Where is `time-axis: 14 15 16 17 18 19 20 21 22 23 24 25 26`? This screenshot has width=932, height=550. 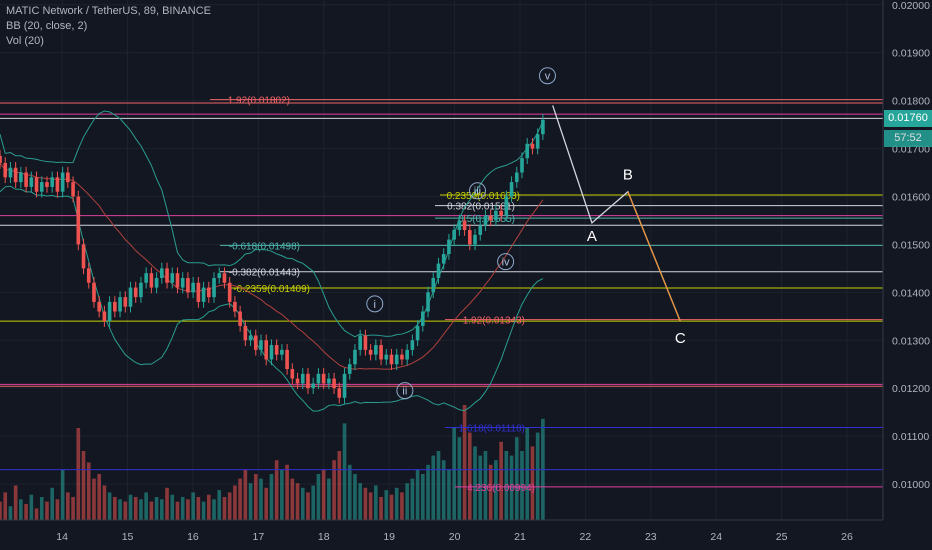 time-axis: 14 15 16 17 18 19 20 21 22 23 24 25 26 is located at coordinates (441, 531).